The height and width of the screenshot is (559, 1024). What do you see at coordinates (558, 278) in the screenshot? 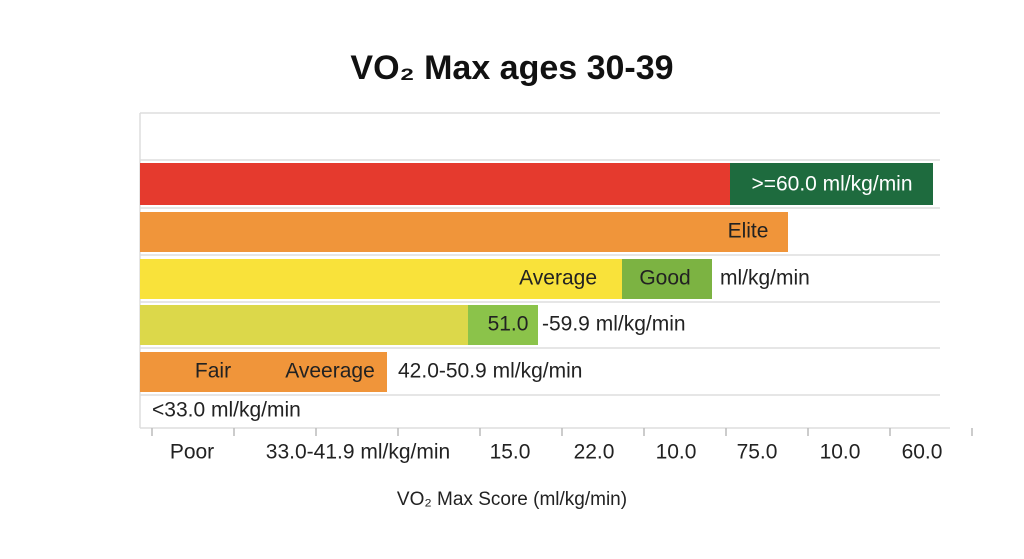
I see `bar-label: Average` at bounding box center [558, 278].